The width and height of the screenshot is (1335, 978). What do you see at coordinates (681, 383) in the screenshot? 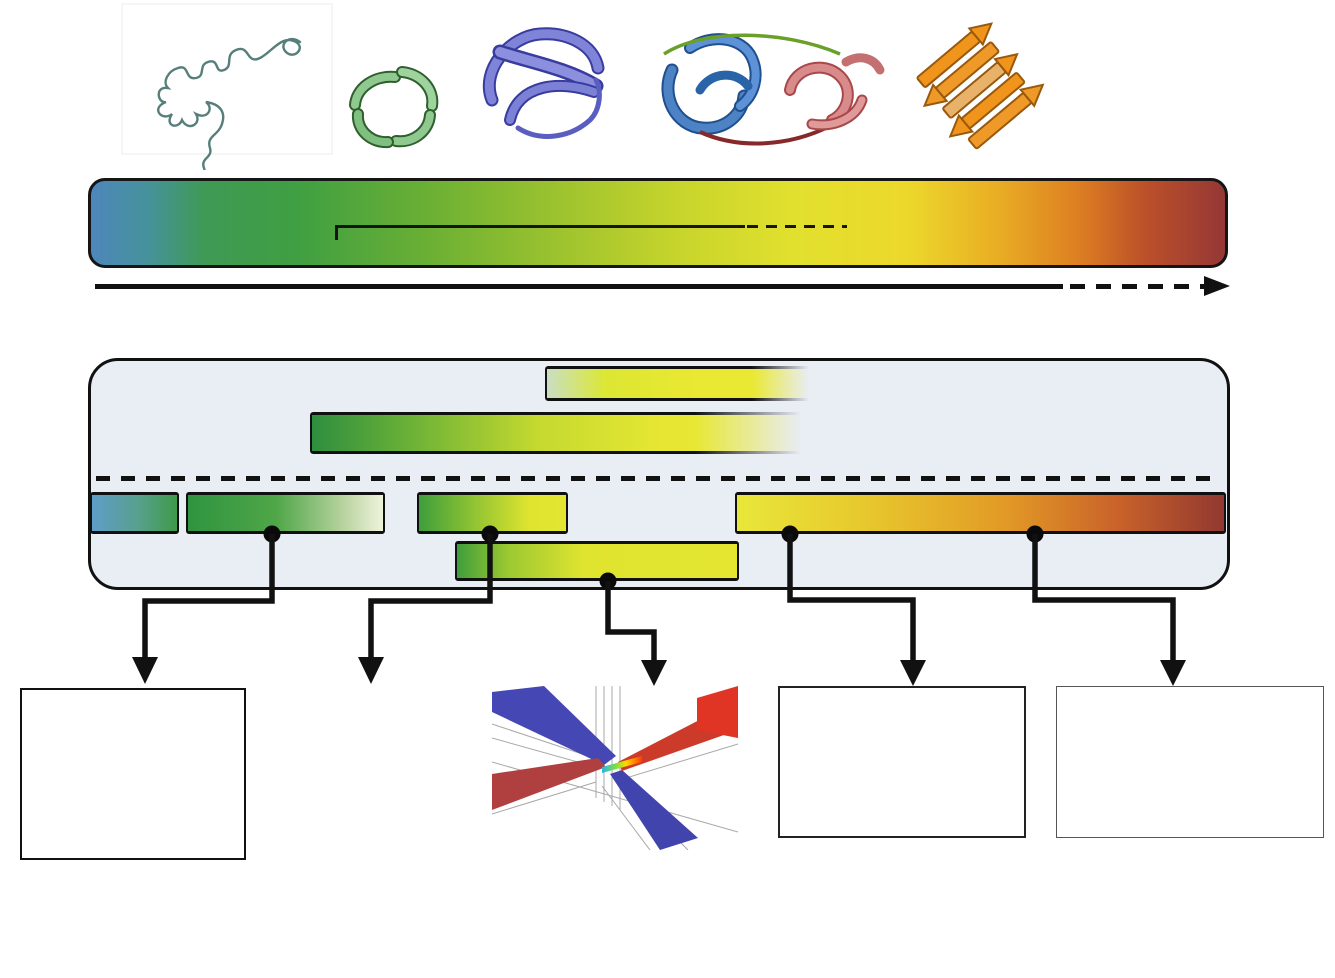
I see `bar-camera-based` at bounding box center [681, 383].